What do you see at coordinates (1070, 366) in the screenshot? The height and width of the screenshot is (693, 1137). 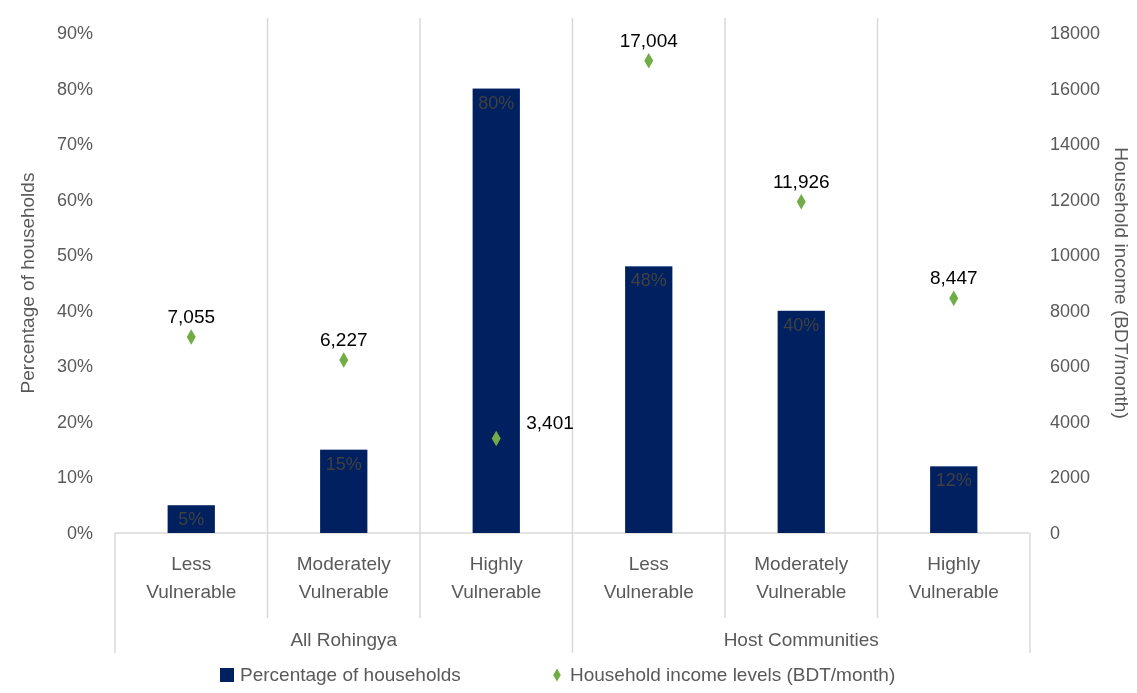 I see `y2-tick-label: 6000` at bounding box center [1070, 366].